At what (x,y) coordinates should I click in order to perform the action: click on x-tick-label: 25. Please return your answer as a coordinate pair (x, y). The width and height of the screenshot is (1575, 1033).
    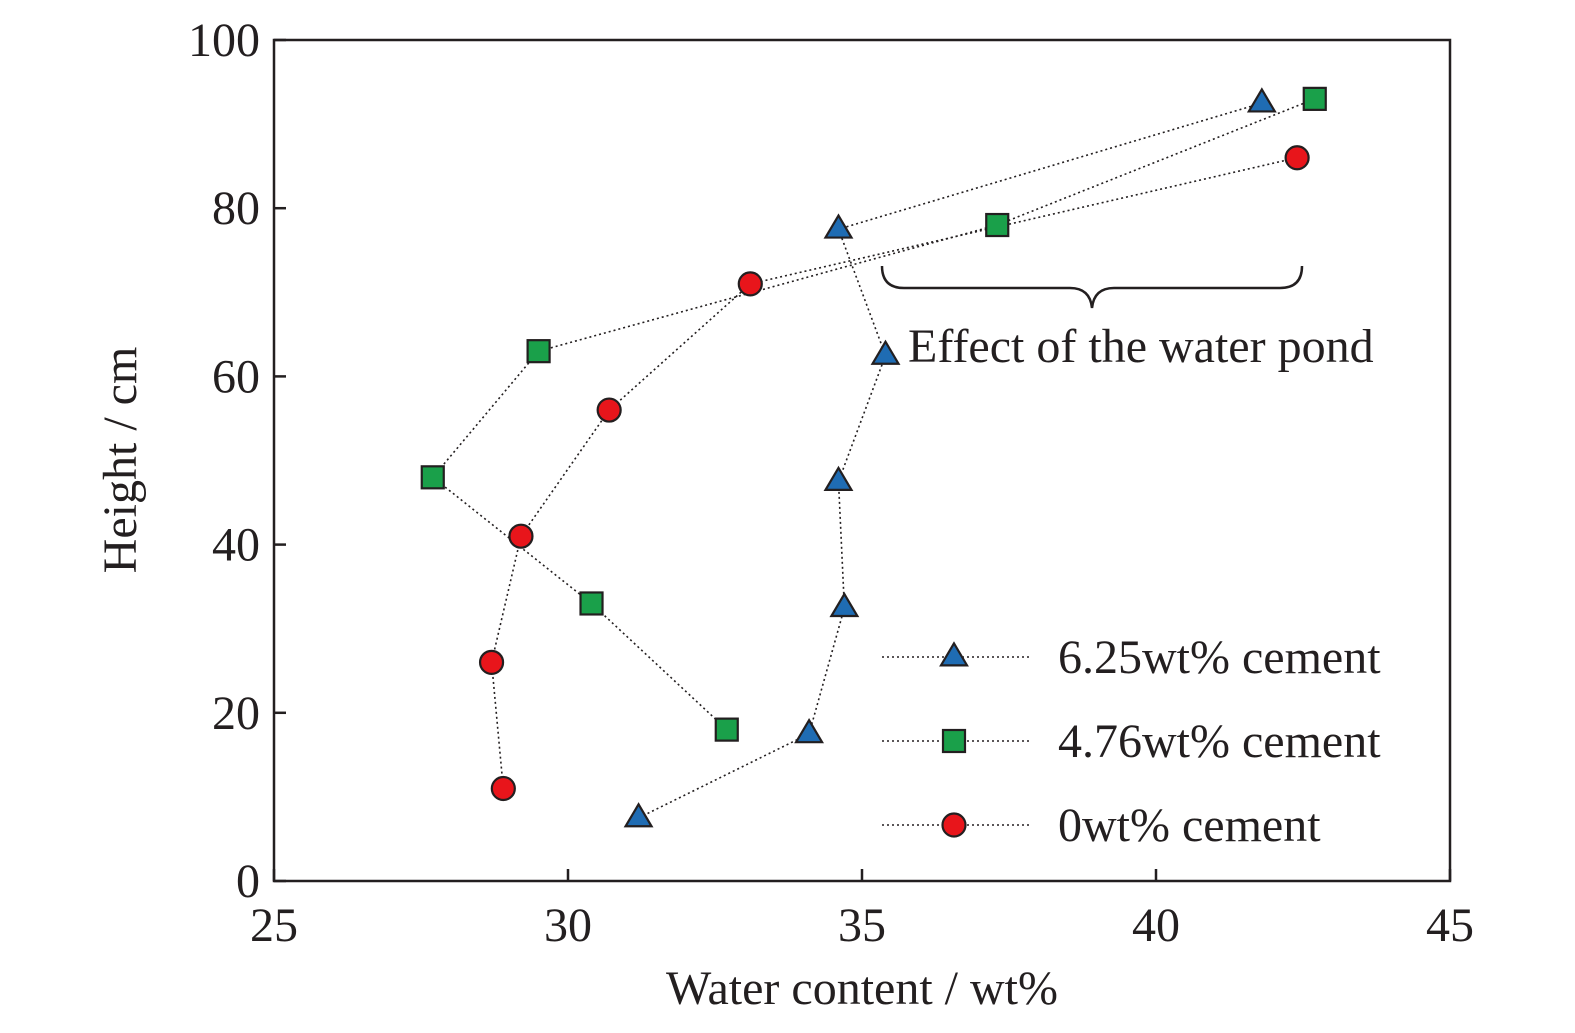
    Looking at the image, I should click on (274, 925).